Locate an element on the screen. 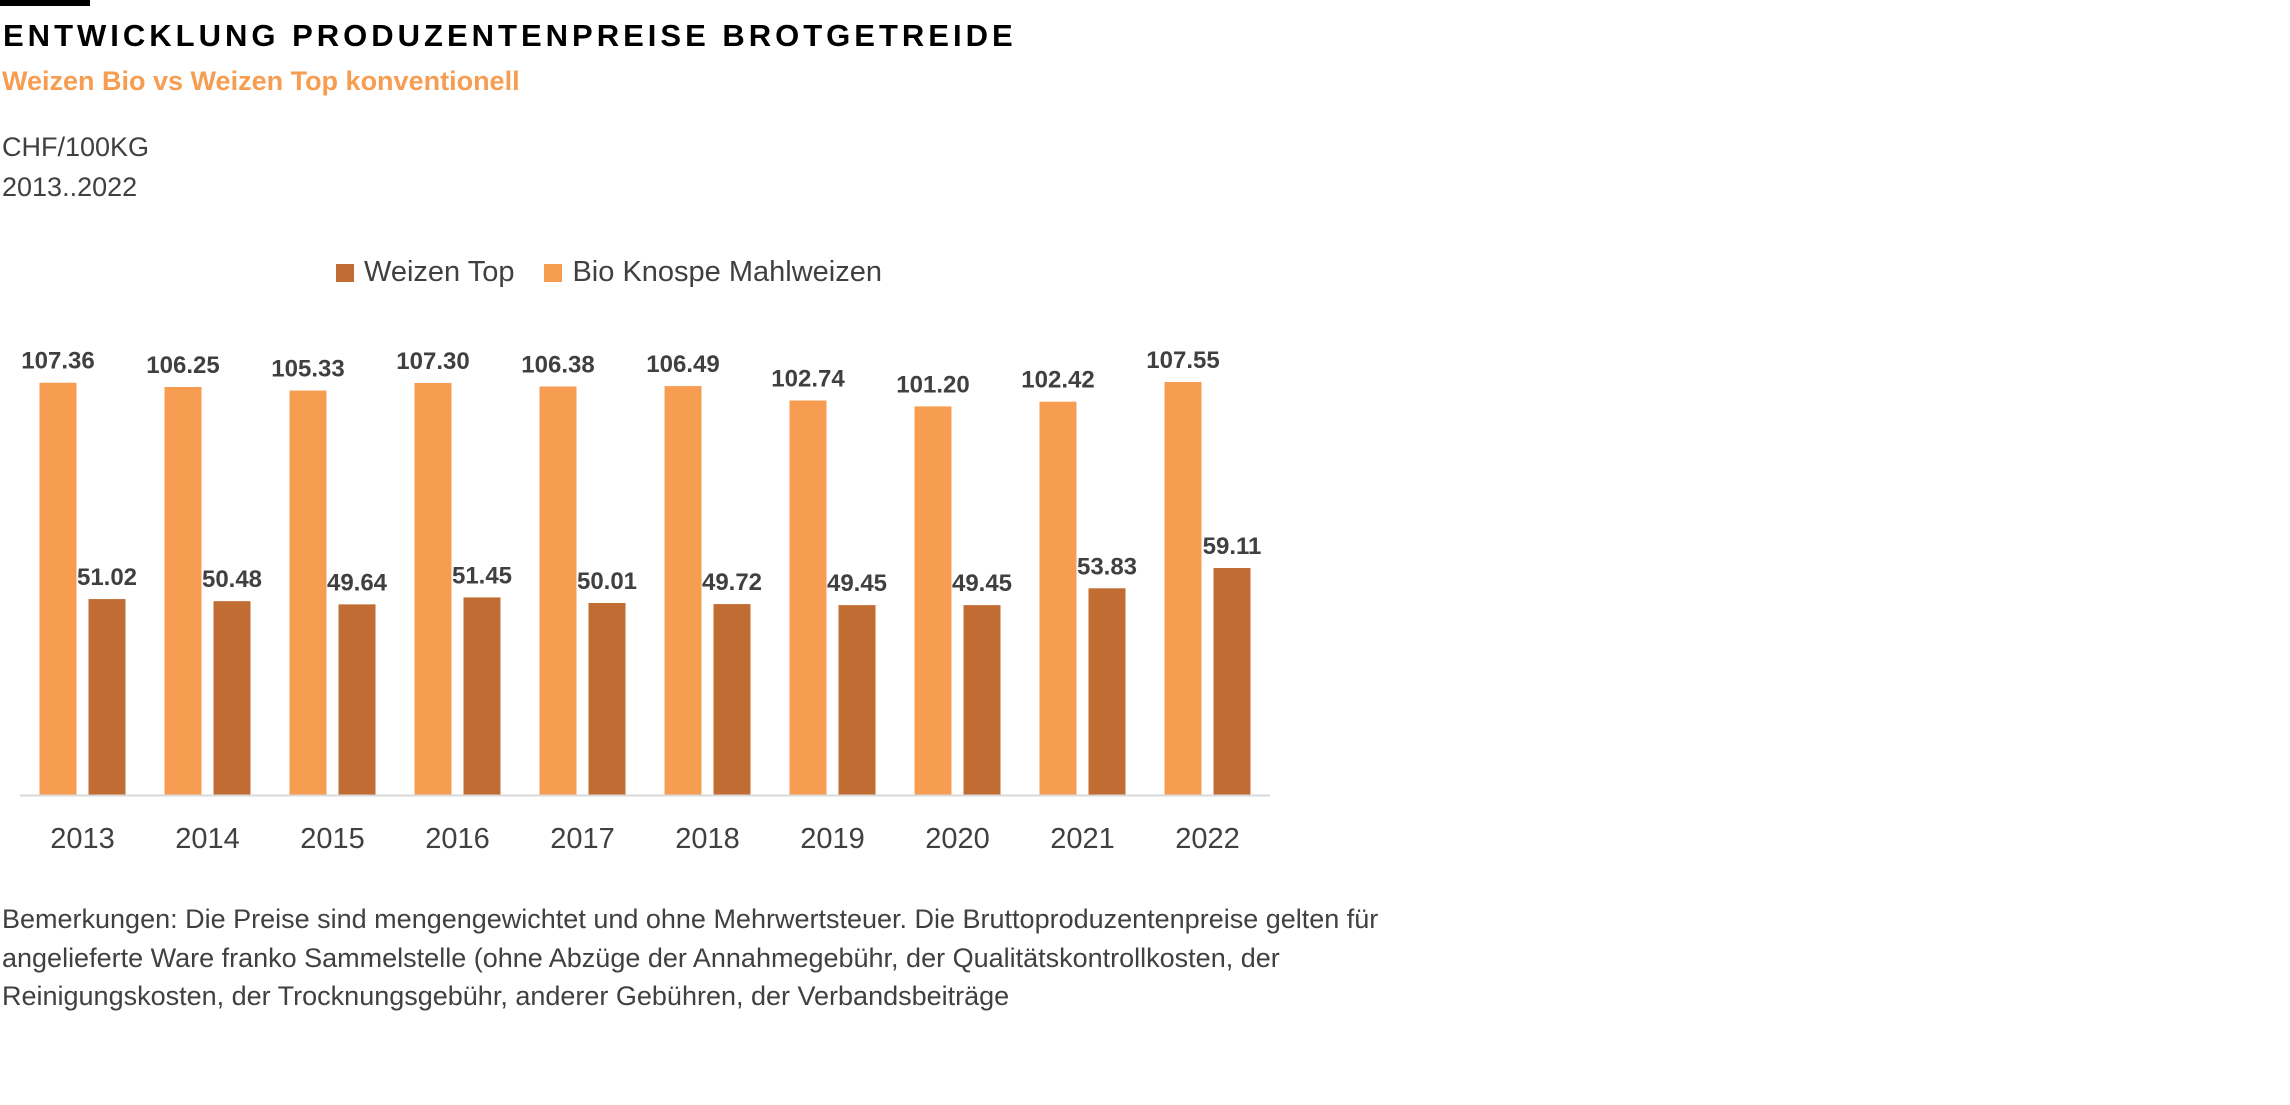 The height and width of the screenshot is (1105, 2290). x-tick-label: 2020 is located at coordinates (957, 839).